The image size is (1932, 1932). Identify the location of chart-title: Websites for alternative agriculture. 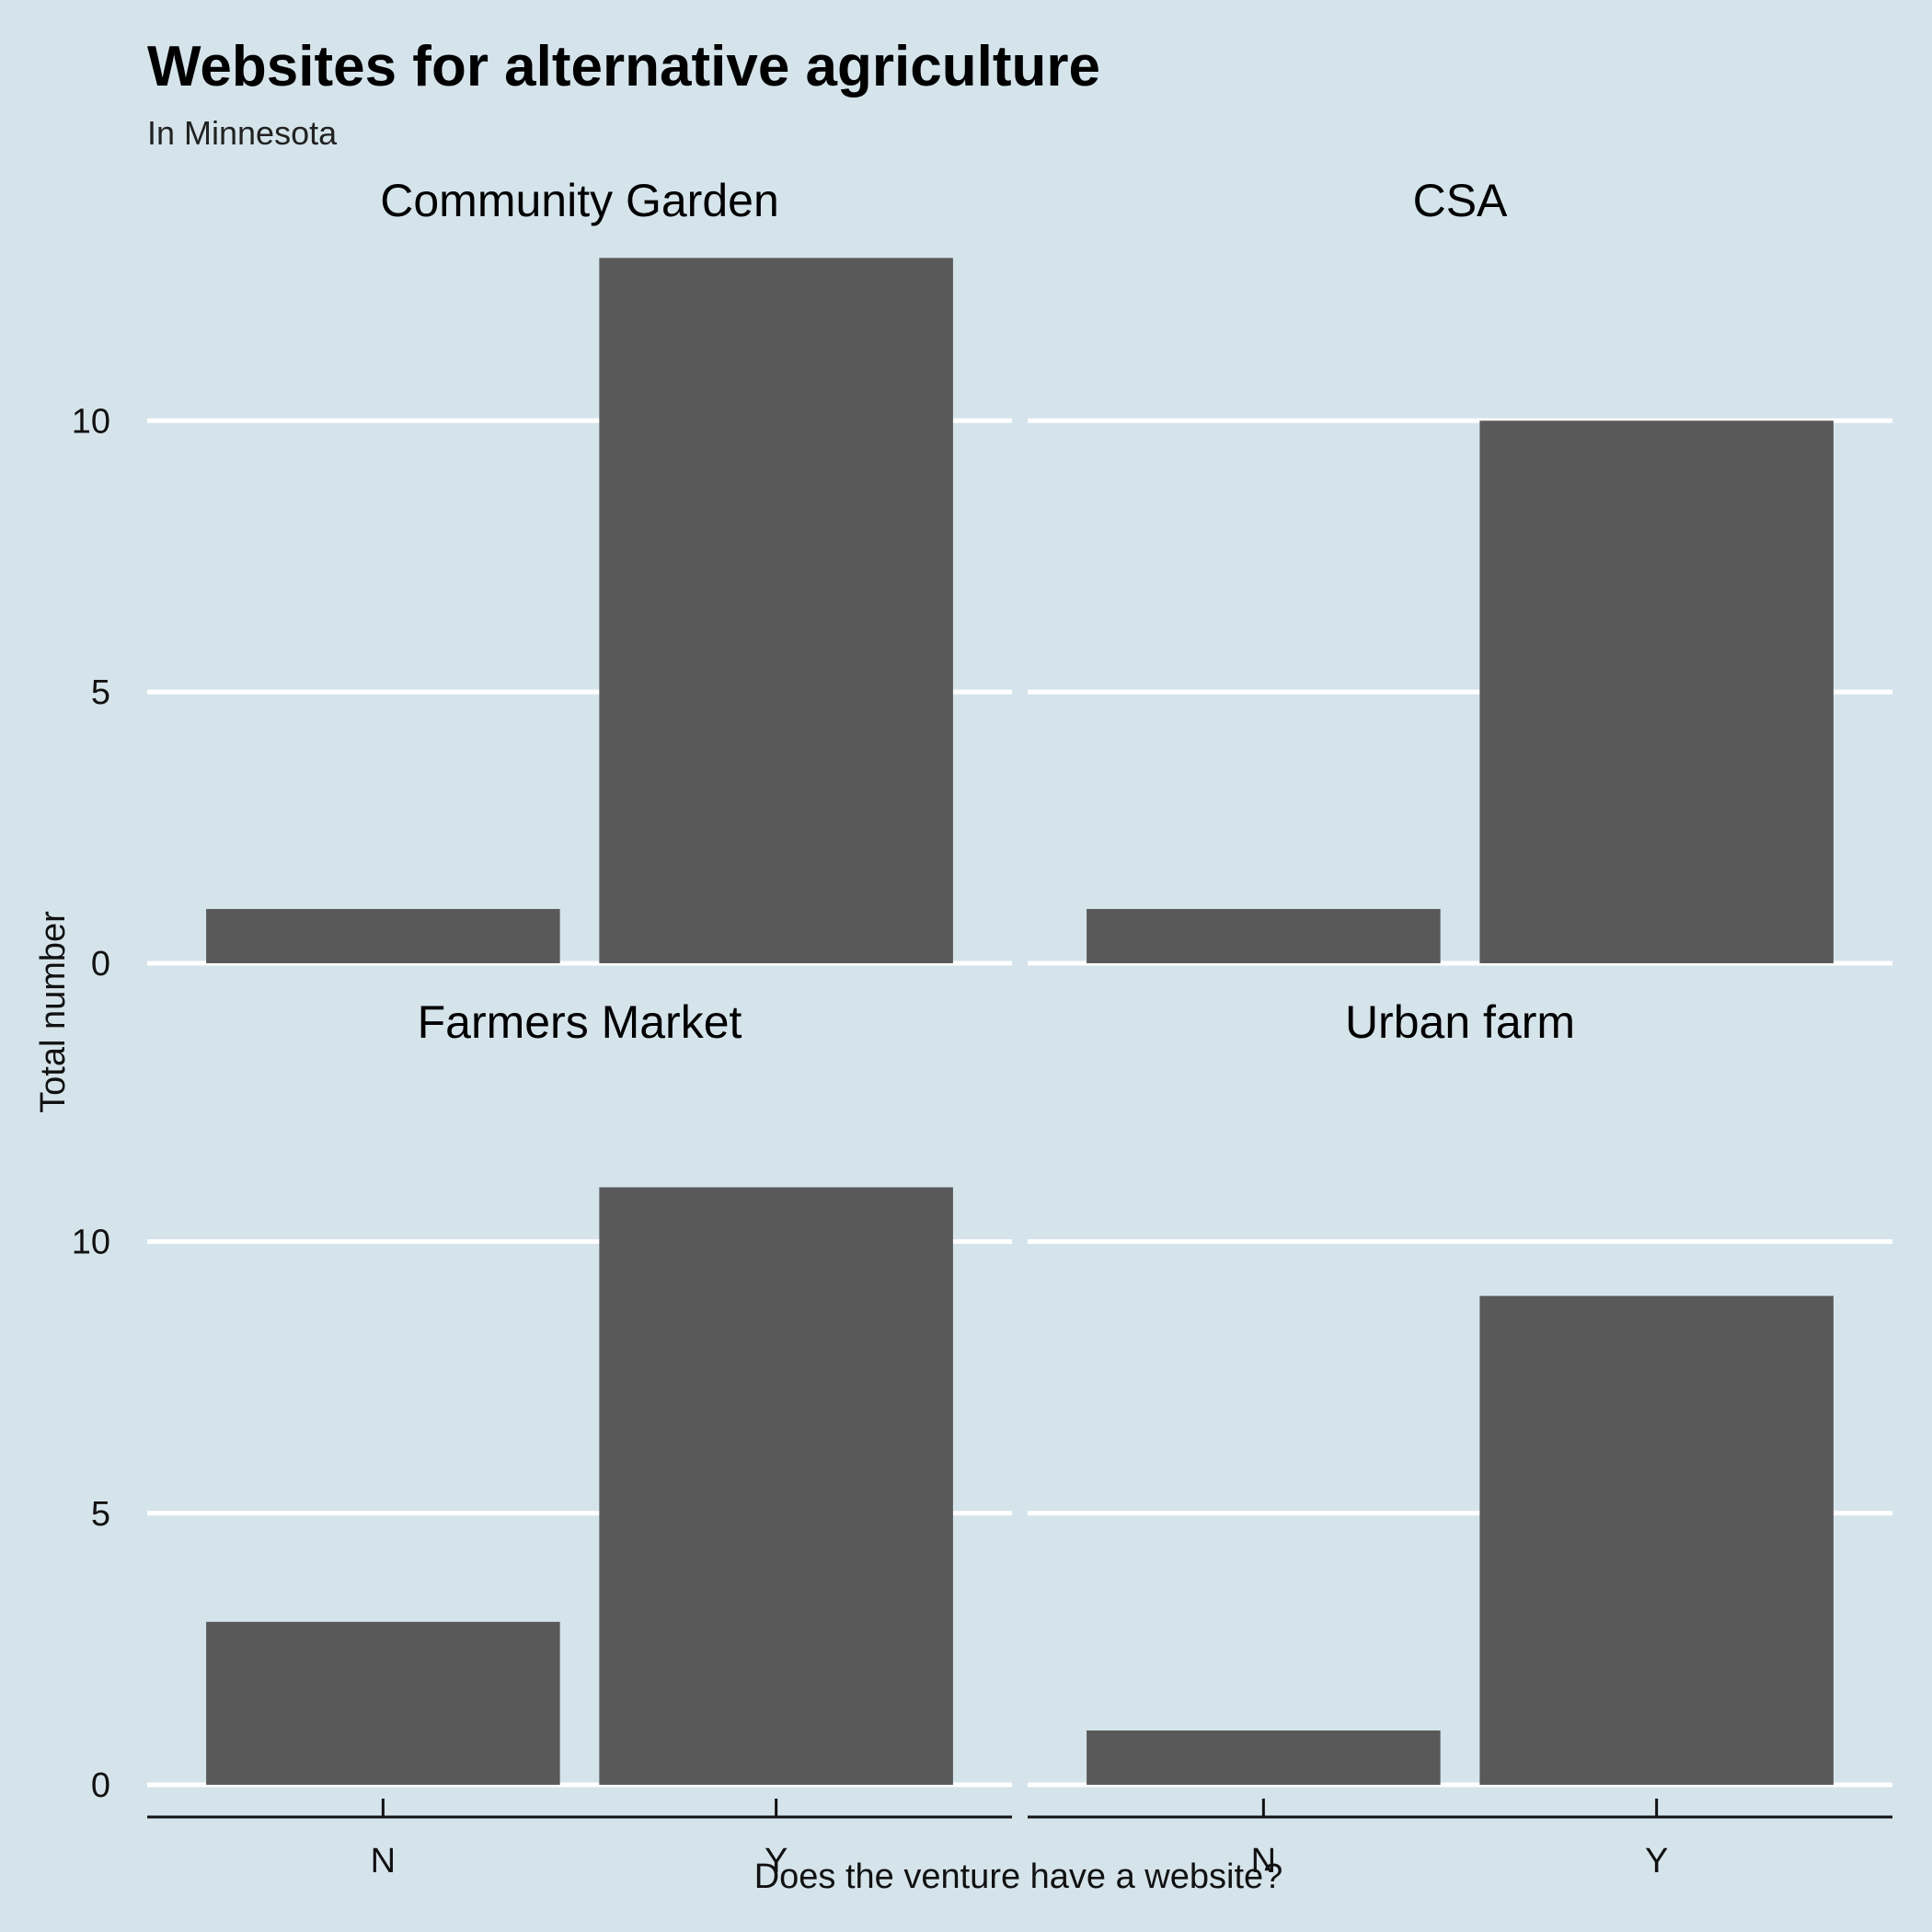
(623, 66).